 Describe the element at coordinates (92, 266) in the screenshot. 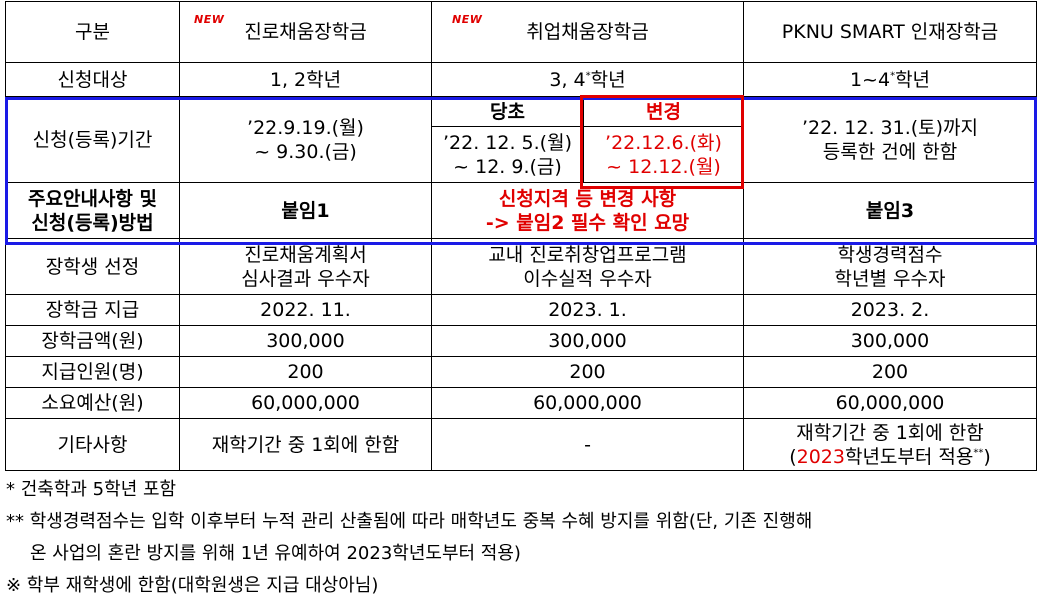

I see `row-label-selection: 장학생 선정` at that location.